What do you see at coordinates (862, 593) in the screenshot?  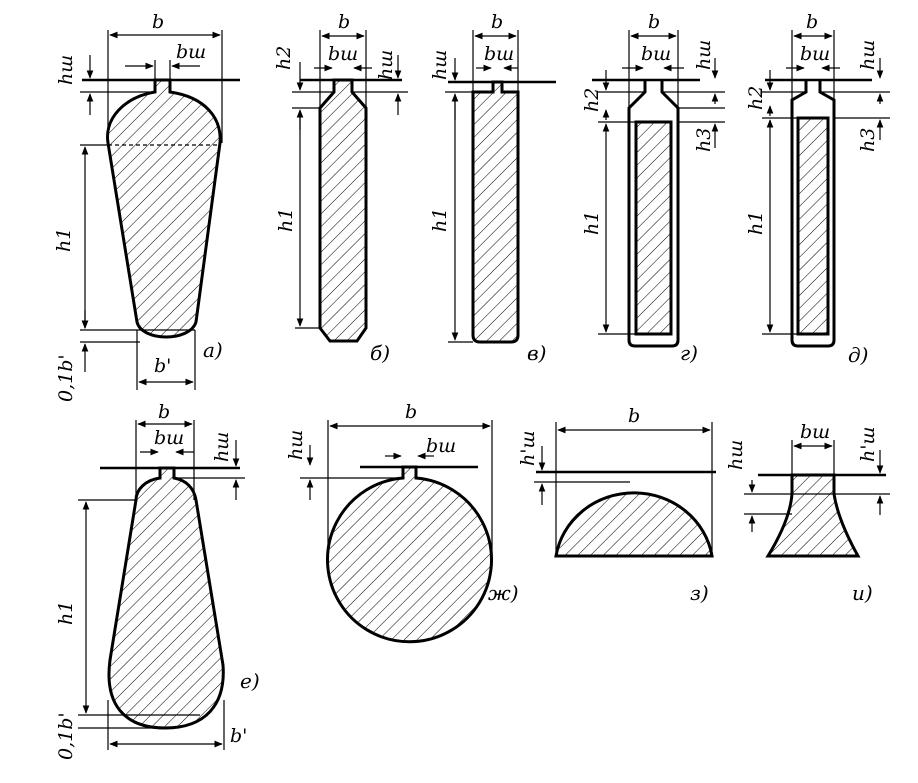 I see `fig-i-caption: и)` at bounding box center [862, 593].